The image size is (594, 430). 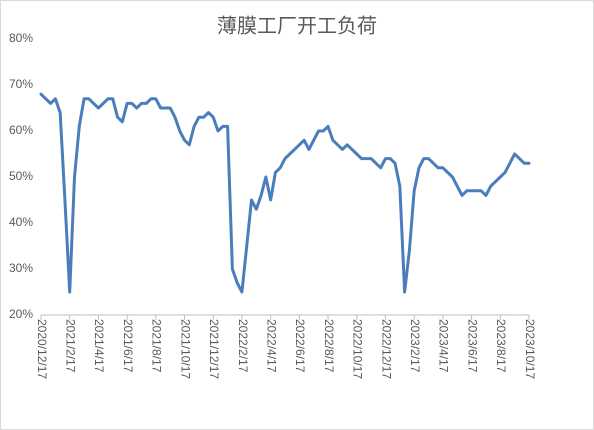 What do you see at coordinates (21, 130) in the screenshot?
I see `y-tick-label: 60%` at bounding box center [21, 130].